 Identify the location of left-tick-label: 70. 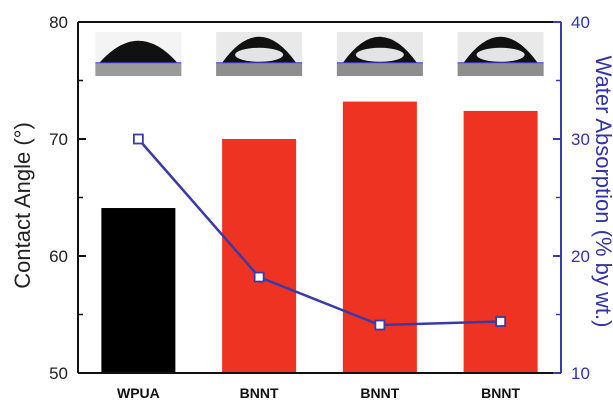
(58, 139).